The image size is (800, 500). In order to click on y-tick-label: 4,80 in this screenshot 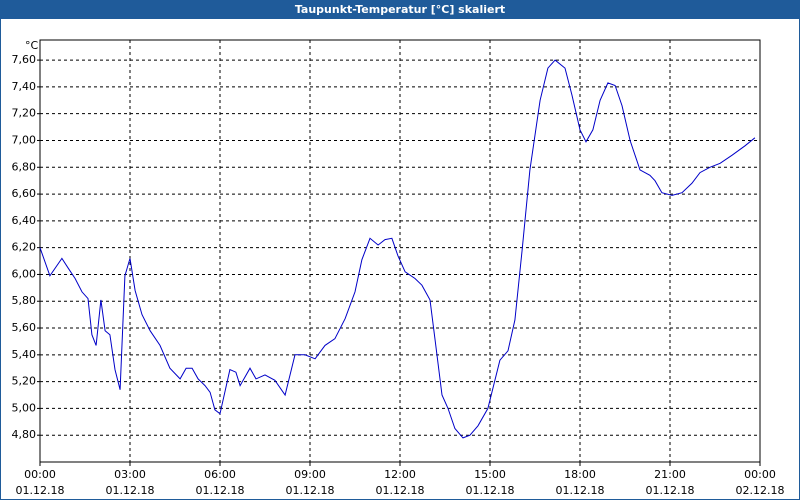, I will do `click(24, 434)`.